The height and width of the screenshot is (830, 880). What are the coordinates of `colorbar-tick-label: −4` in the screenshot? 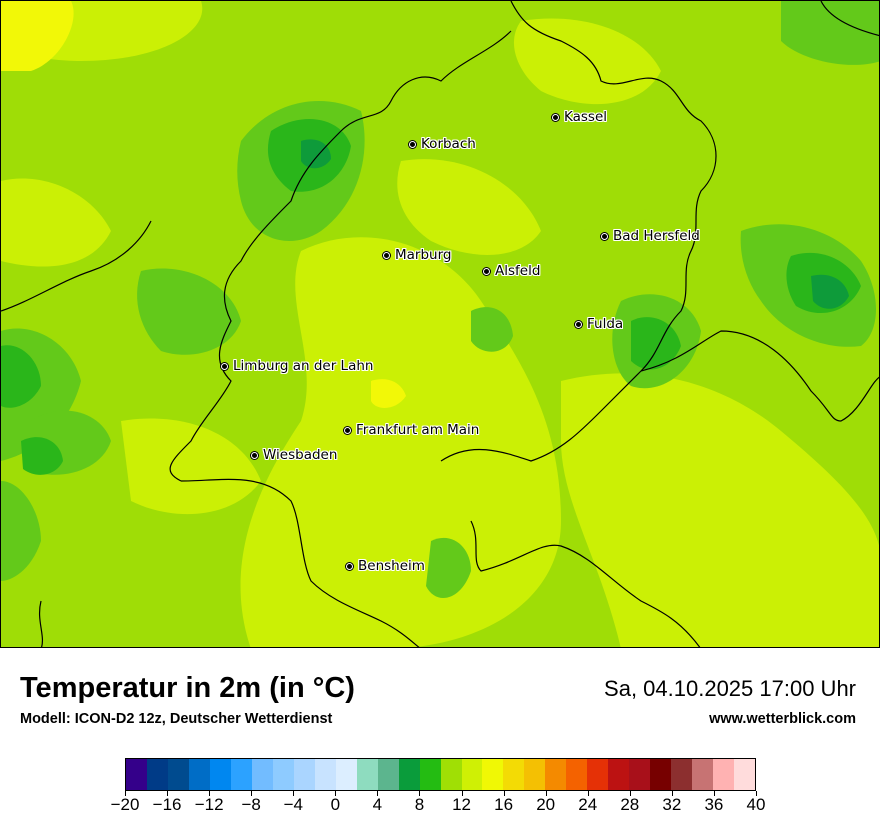 It's located at (293, 804).